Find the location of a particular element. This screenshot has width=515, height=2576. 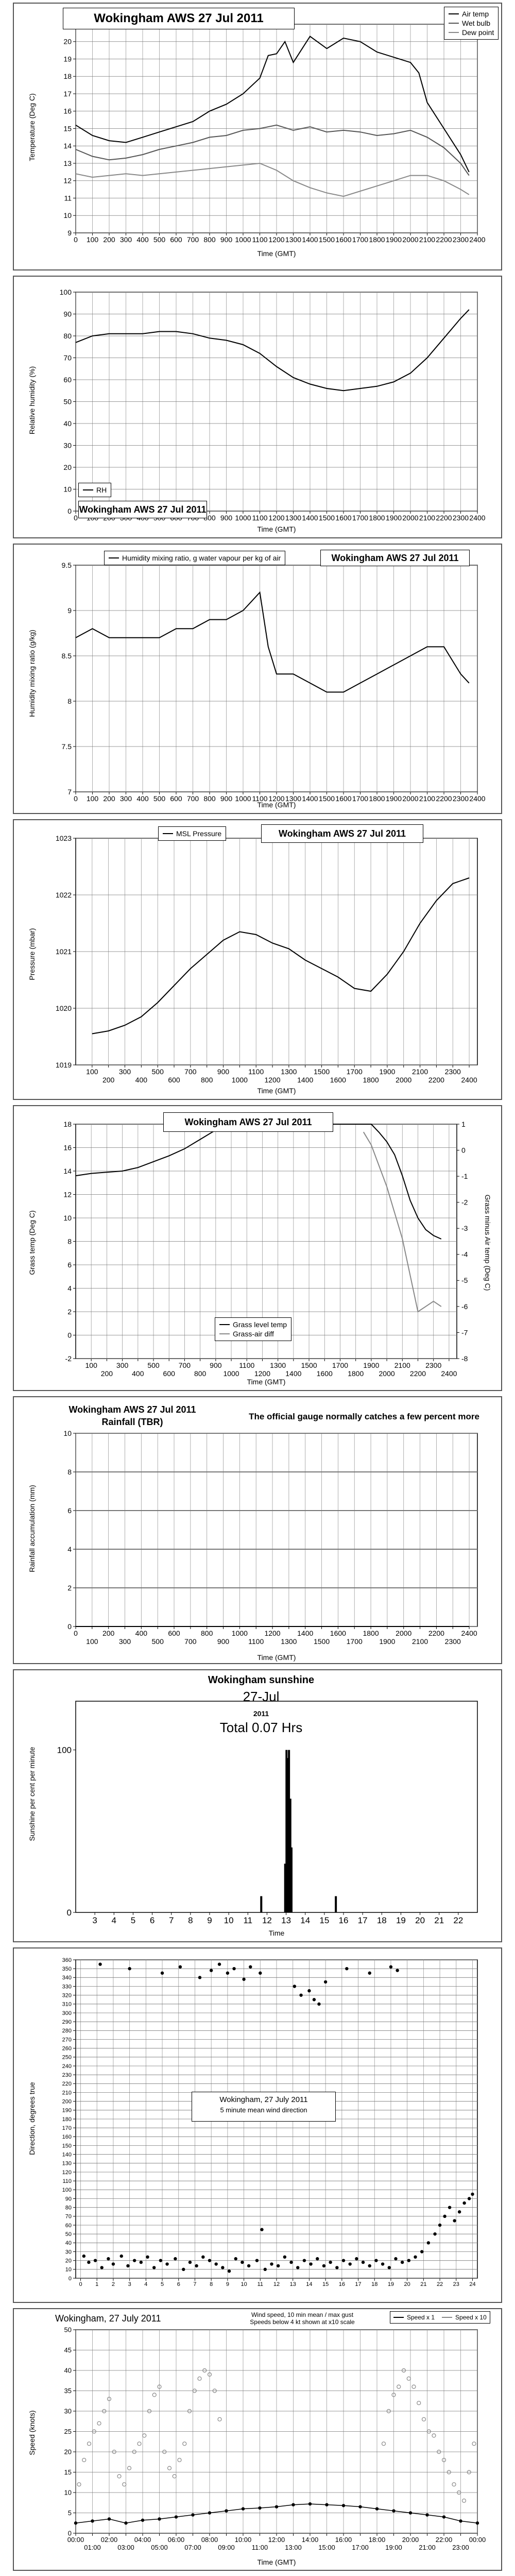

y2-tick-label: -8 is located at coordinates (464, 1358).